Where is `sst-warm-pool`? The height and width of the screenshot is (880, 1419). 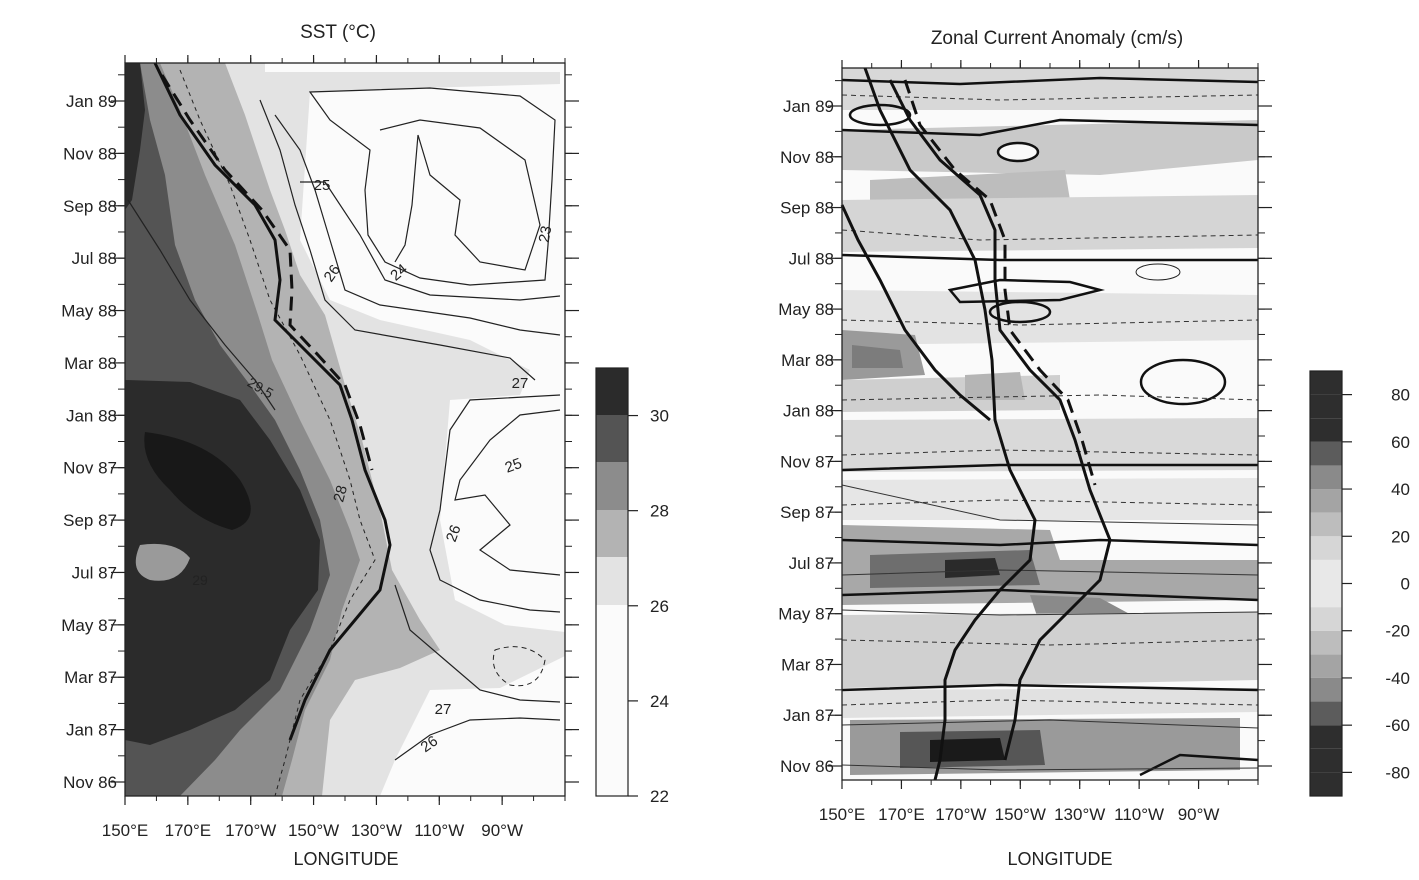
sst-warm-pool is located at coordinates (197, 481).